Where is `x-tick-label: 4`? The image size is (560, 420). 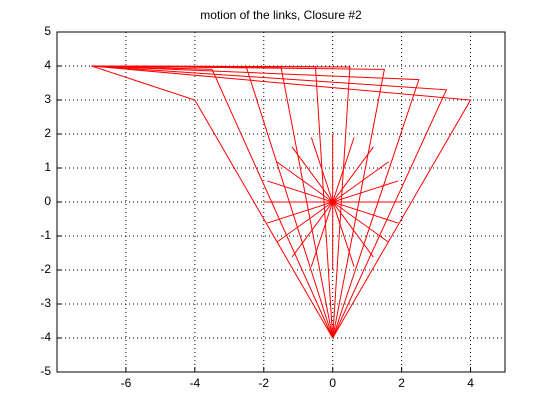 x-tick-label: 4 is located at coordinates (470, 383).